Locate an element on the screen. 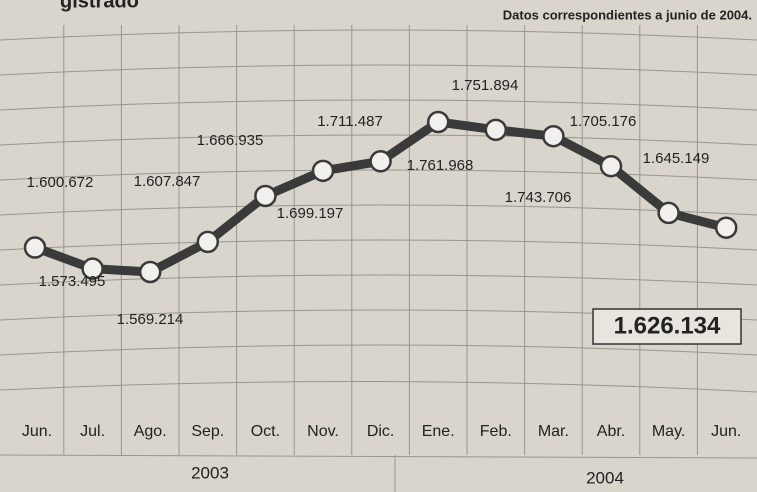 The width and height of the screenshot is (757, 492). year-label: 2003 is located at coordinates (210, 472).